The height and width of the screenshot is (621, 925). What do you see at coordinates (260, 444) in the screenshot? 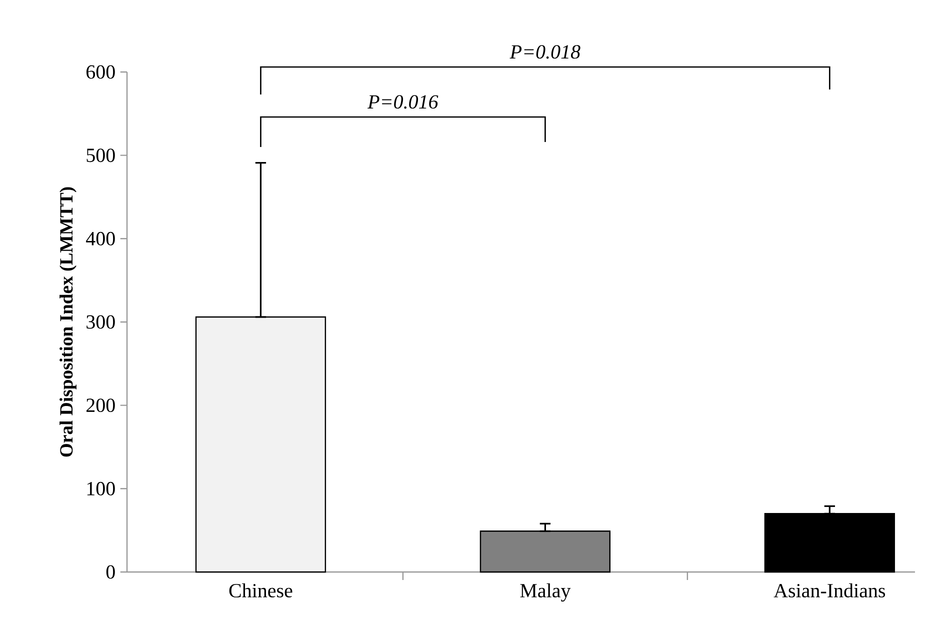
I see `bar` at bounding box center [260, 444].